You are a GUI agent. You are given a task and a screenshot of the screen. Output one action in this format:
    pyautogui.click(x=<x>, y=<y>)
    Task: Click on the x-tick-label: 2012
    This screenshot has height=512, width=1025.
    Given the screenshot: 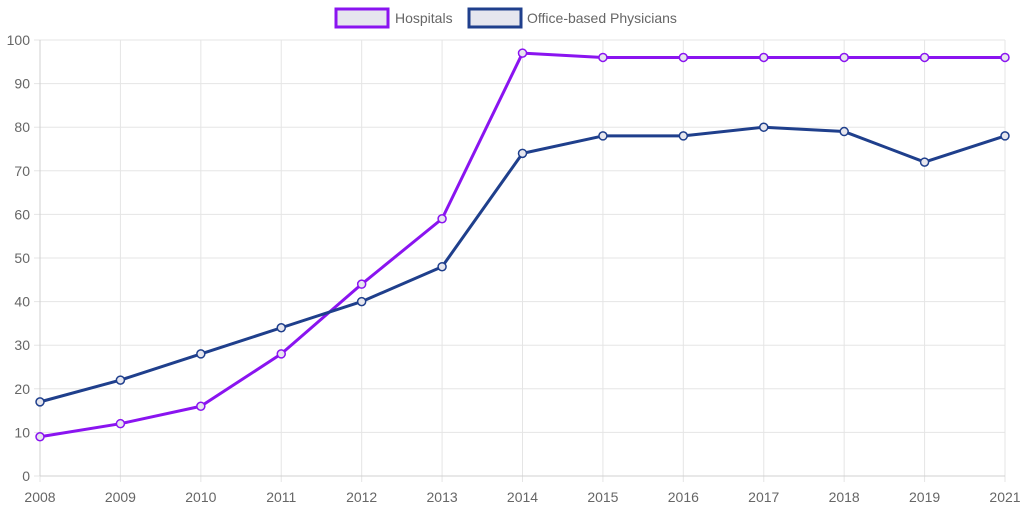 What is the action you would take?
    pyautogui.click(x=361, y=497)
    